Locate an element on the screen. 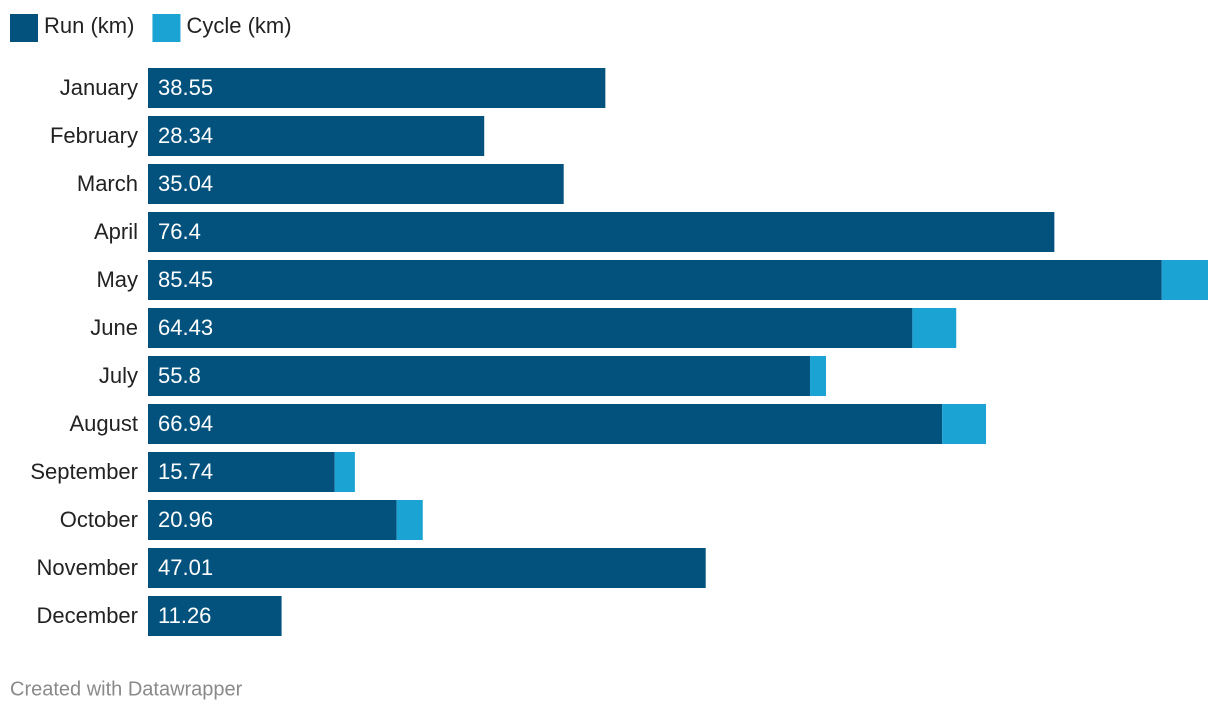  y-tick-label: February is located at coordinates (94, 135).